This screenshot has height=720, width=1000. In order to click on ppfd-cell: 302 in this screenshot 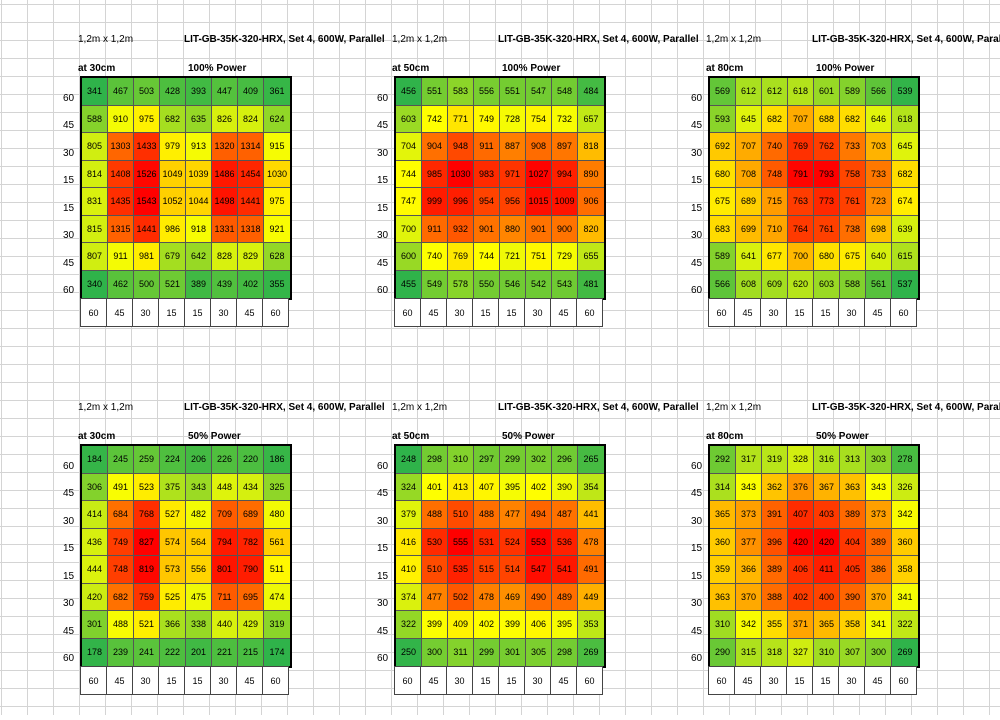, I will do `click(539, 460)`.